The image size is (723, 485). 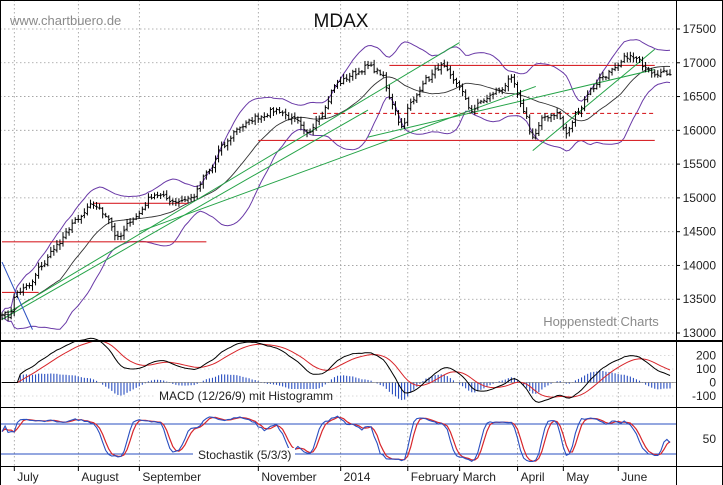 I want to click on date-tick-label: March, so click(x=479, y=477).